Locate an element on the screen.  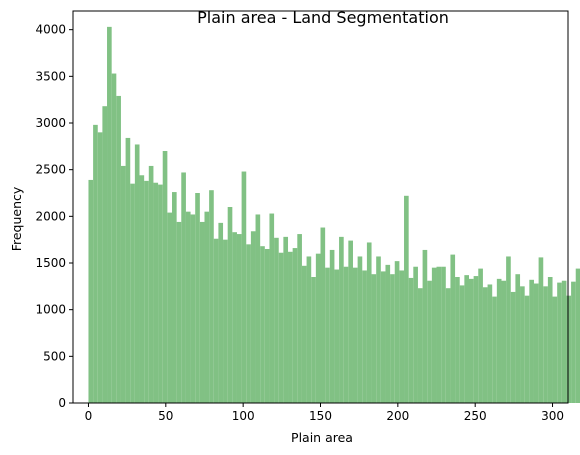
y-tick-label: 0 is located at coordinates (62, 403).